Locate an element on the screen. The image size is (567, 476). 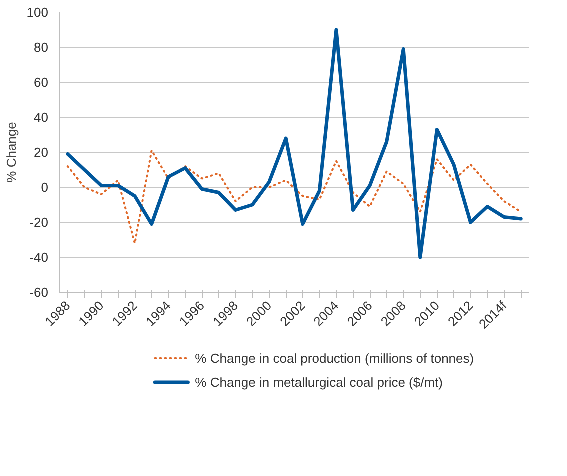
y-tick-label: 40 is located at coordinates (41, 117).